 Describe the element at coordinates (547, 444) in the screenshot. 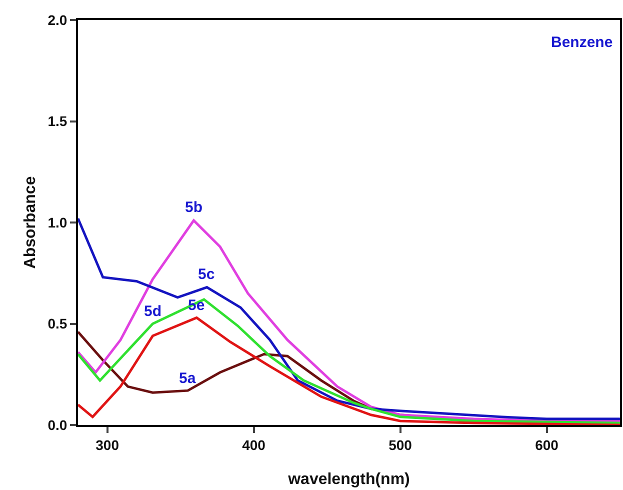

I see `x-tick-label: 600` at that location.